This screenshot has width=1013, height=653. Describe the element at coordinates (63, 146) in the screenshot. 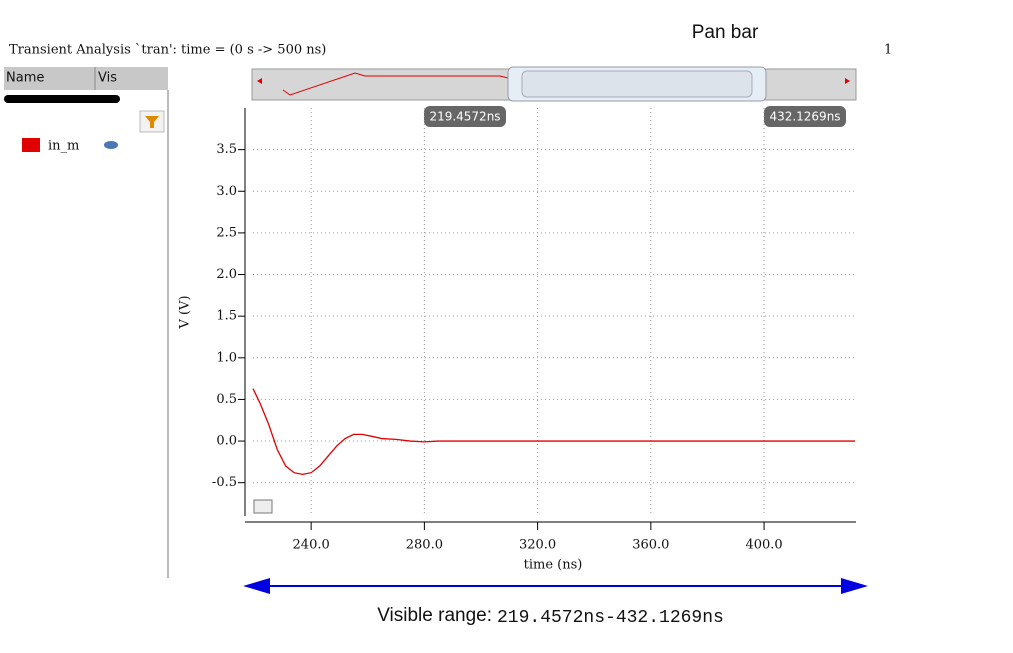

I see `legend-entry: in_m` at that location.